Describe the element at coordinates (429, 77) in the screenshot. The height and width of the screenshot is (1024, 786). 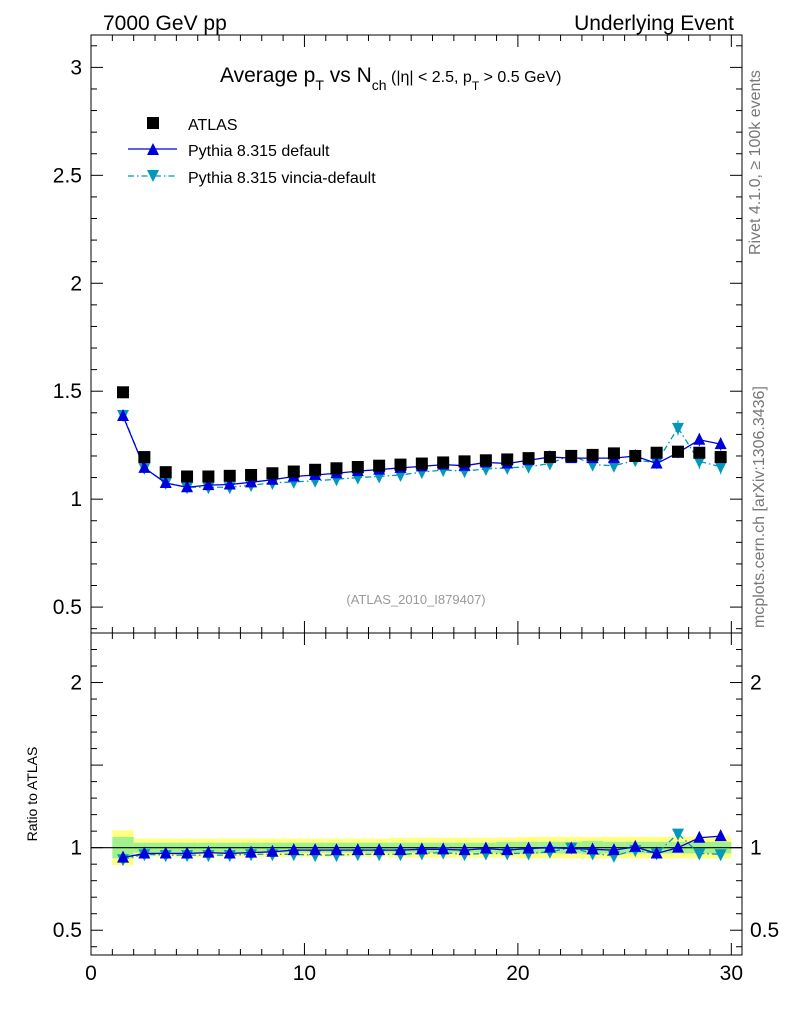
I see `title-cut-a: (|η| < 2.5, p` at that location.